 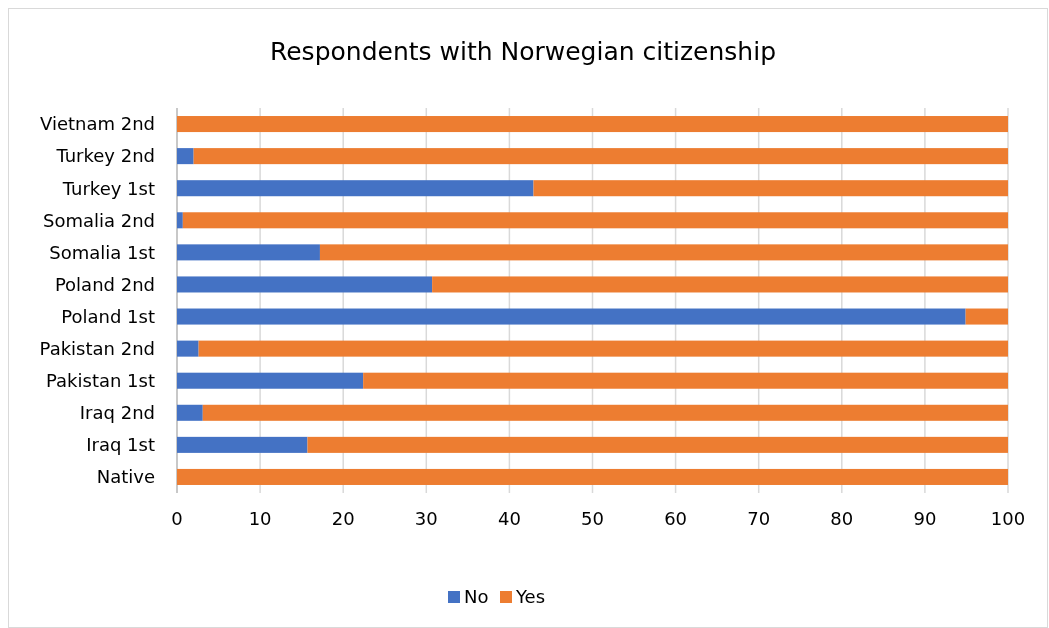 I want to click on y-tick-label: Turkey 1st, so click(x=108, y=188).